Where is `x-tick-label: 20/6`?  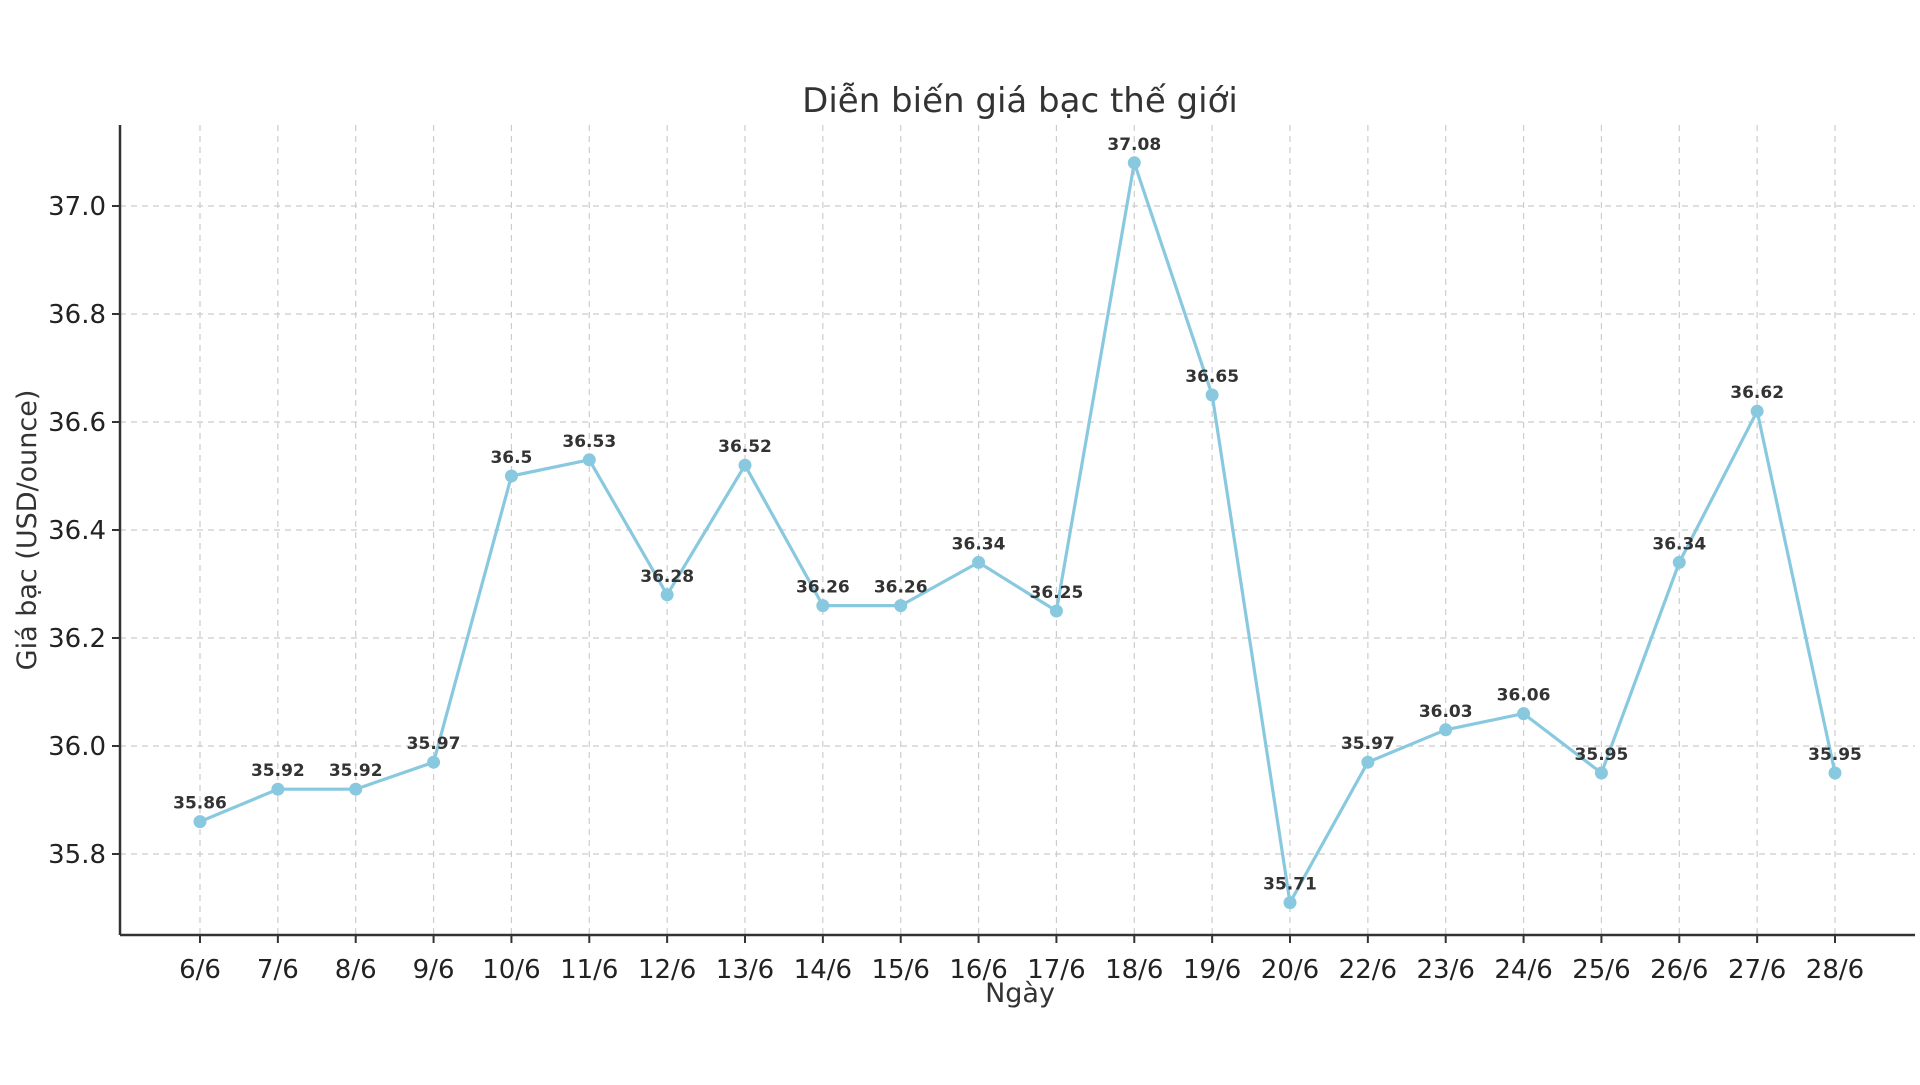
x-tick-label: 20/6 is located at coordinates (1290, 970).